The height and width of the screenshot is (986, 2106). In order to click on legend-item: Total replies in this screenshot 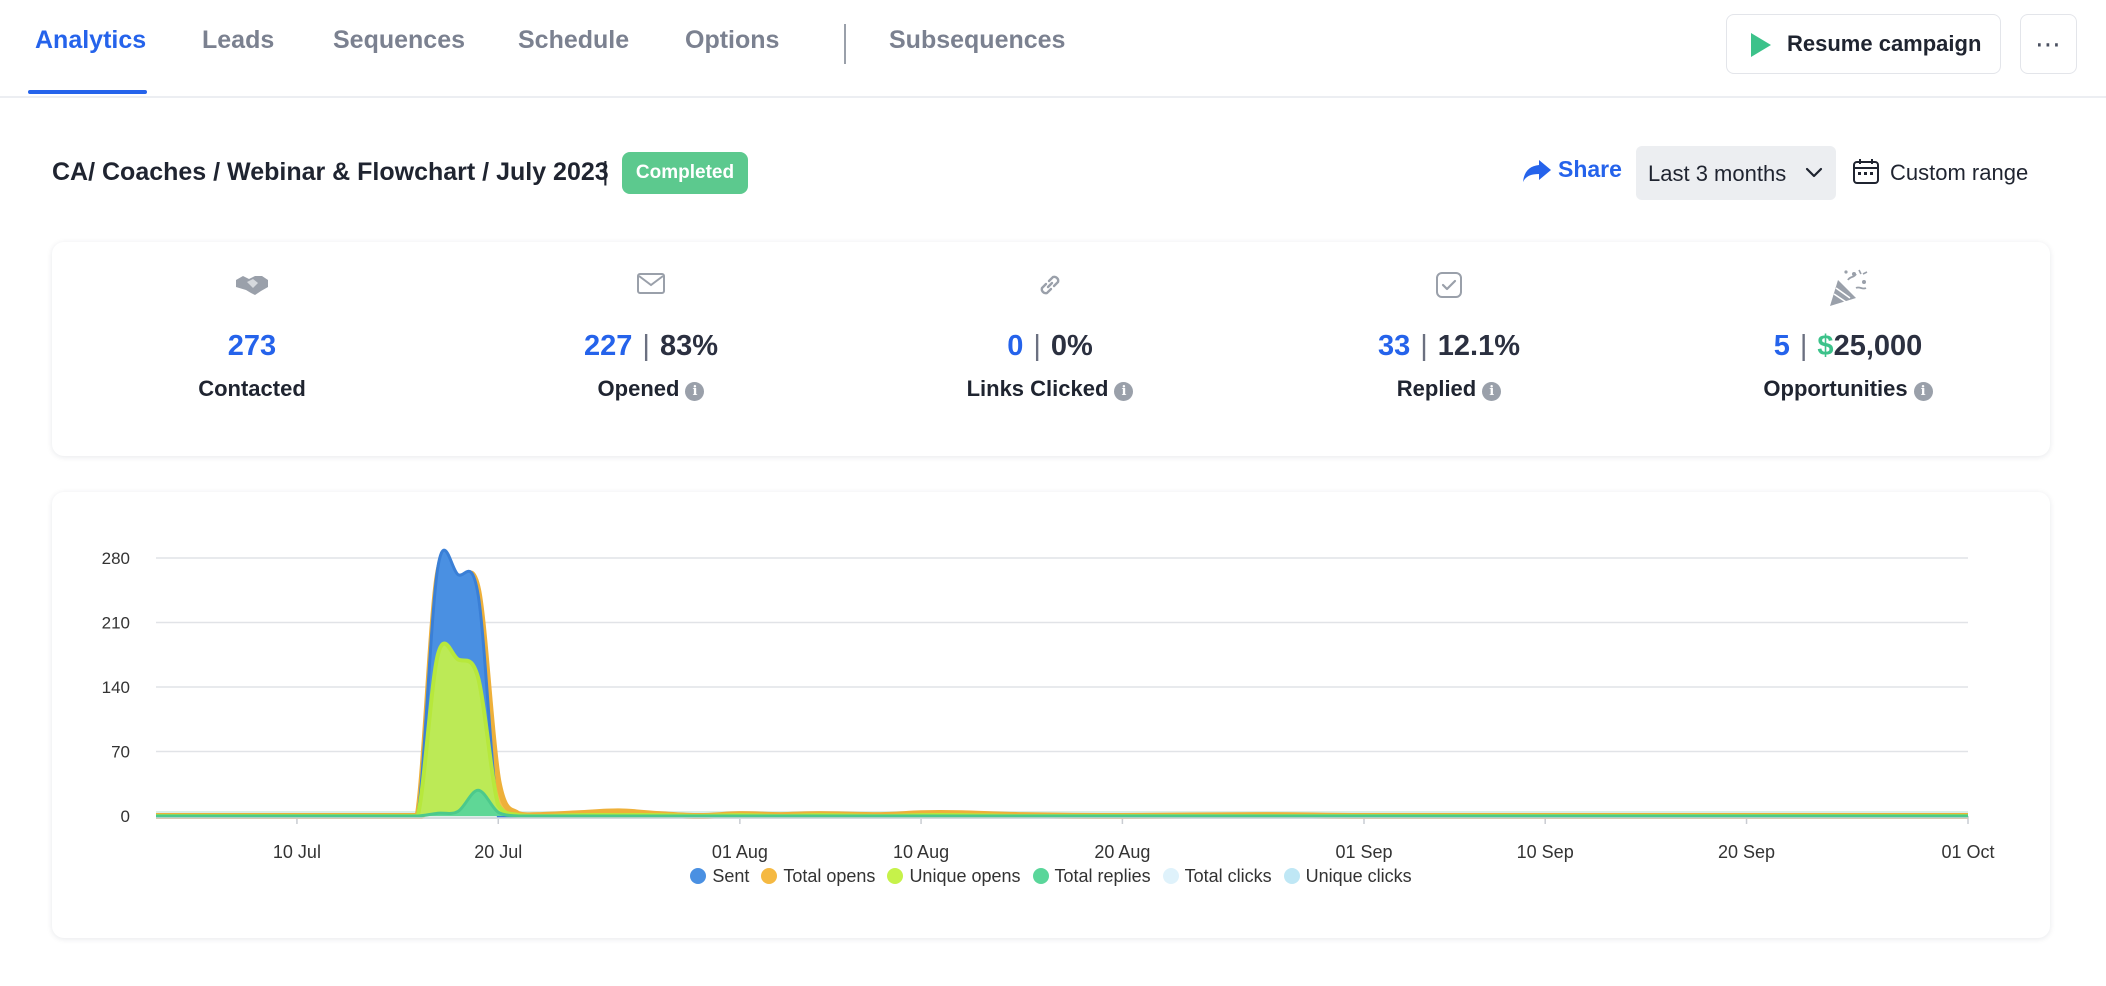, I will do `click(1091, 876)`.